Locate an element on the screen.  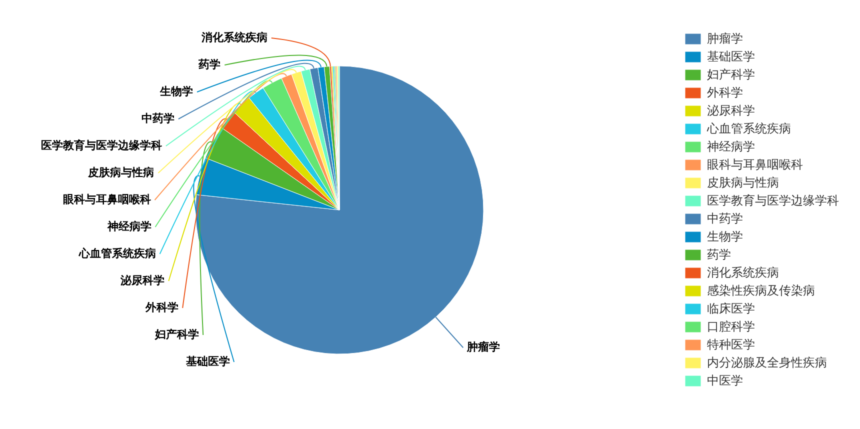
data-label: 生物学 is located at coordinates (176, 91).